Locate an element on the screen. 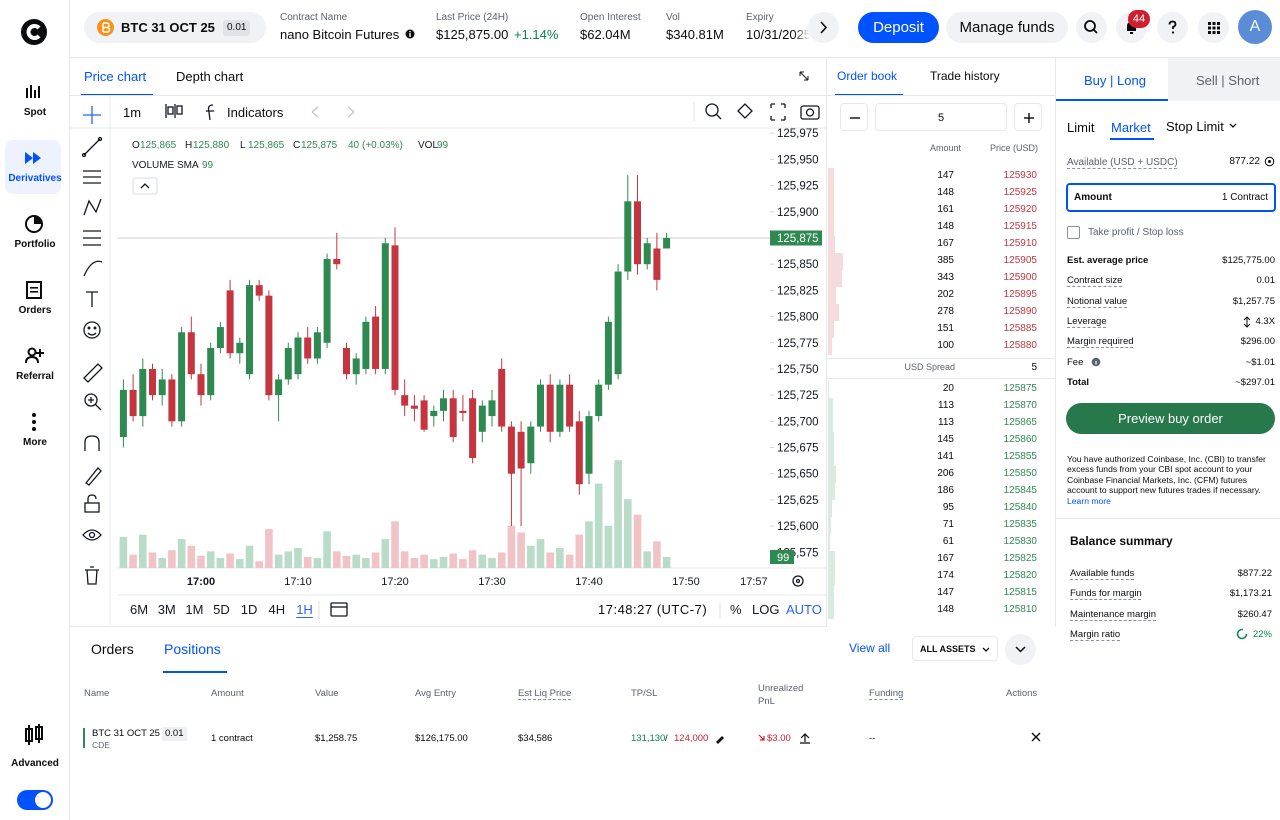  leverage-icon is located at coordinates (1247, 322).